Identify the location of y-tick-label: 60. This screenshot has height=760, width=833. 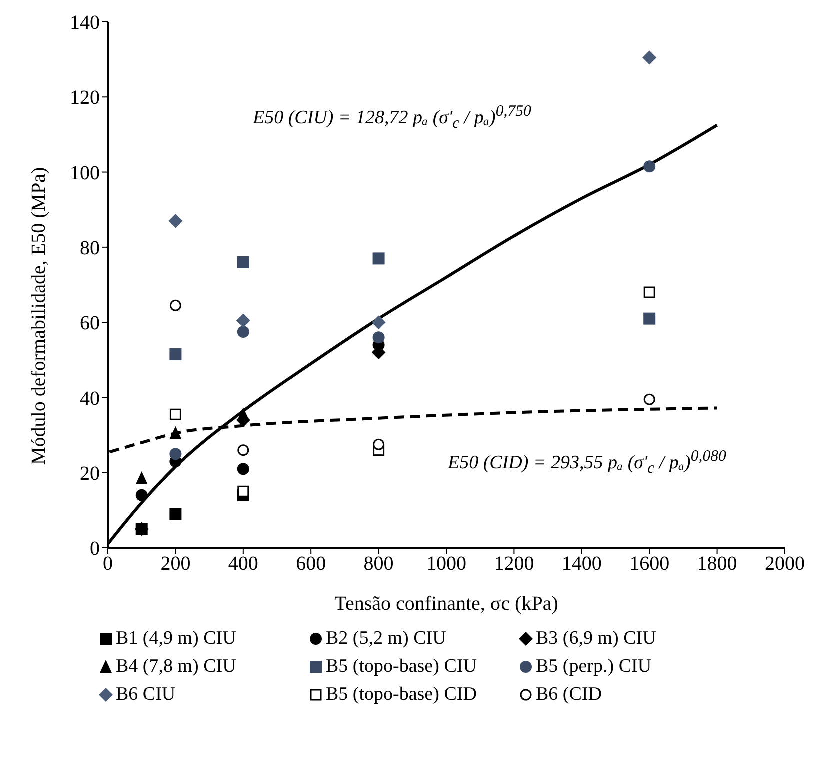
(90, 323).